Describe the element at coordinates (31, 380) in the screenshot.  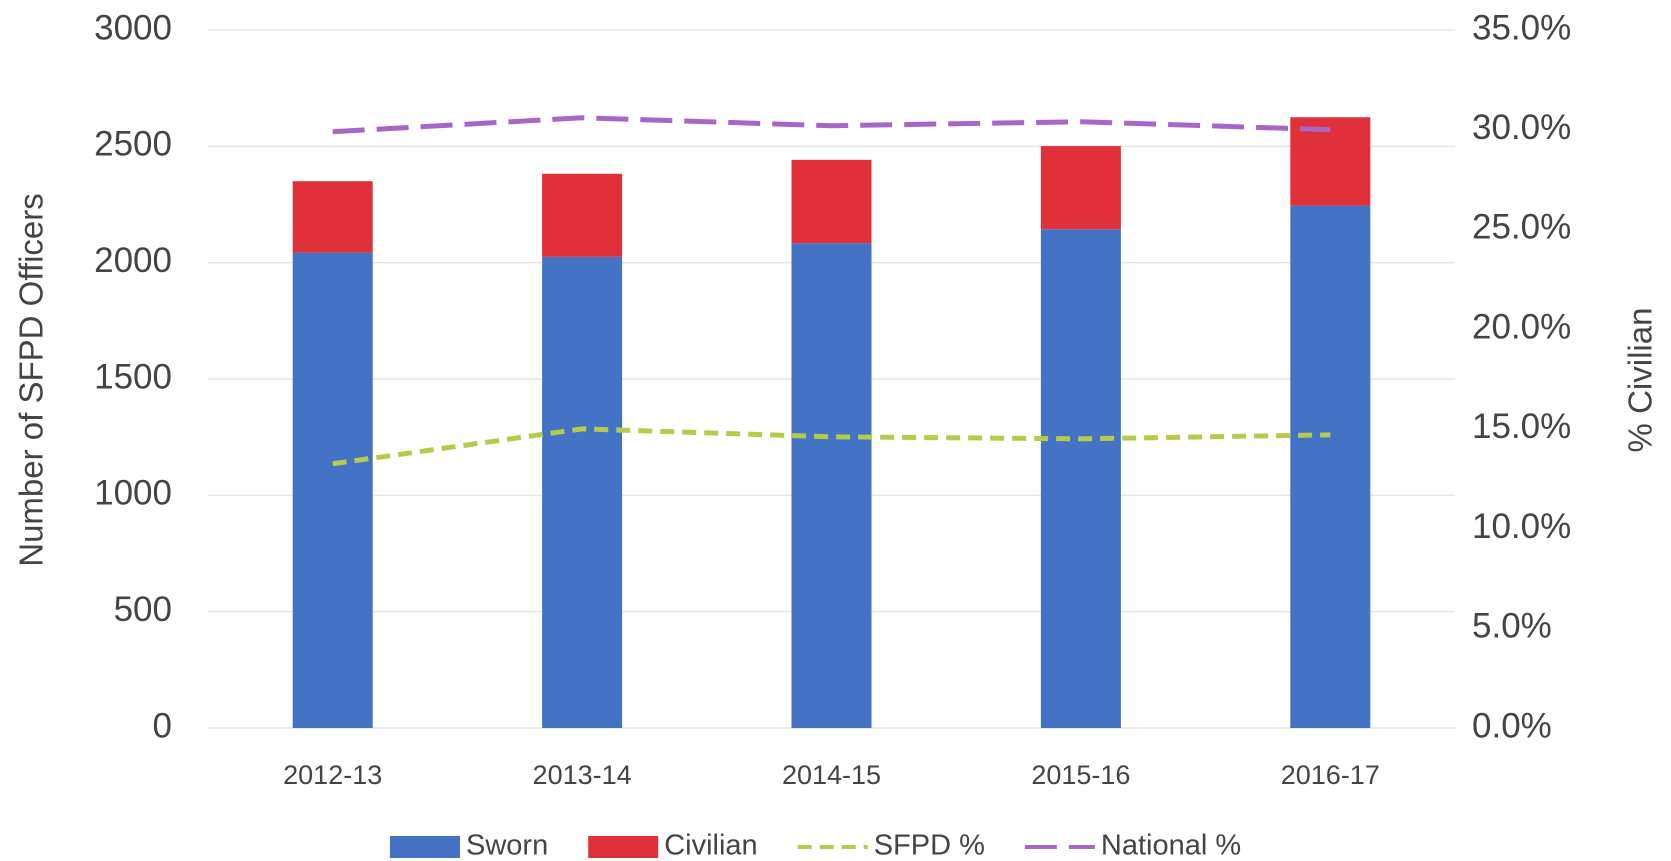
I see `y-axis-title: Number of SFPD Officers` at that location.